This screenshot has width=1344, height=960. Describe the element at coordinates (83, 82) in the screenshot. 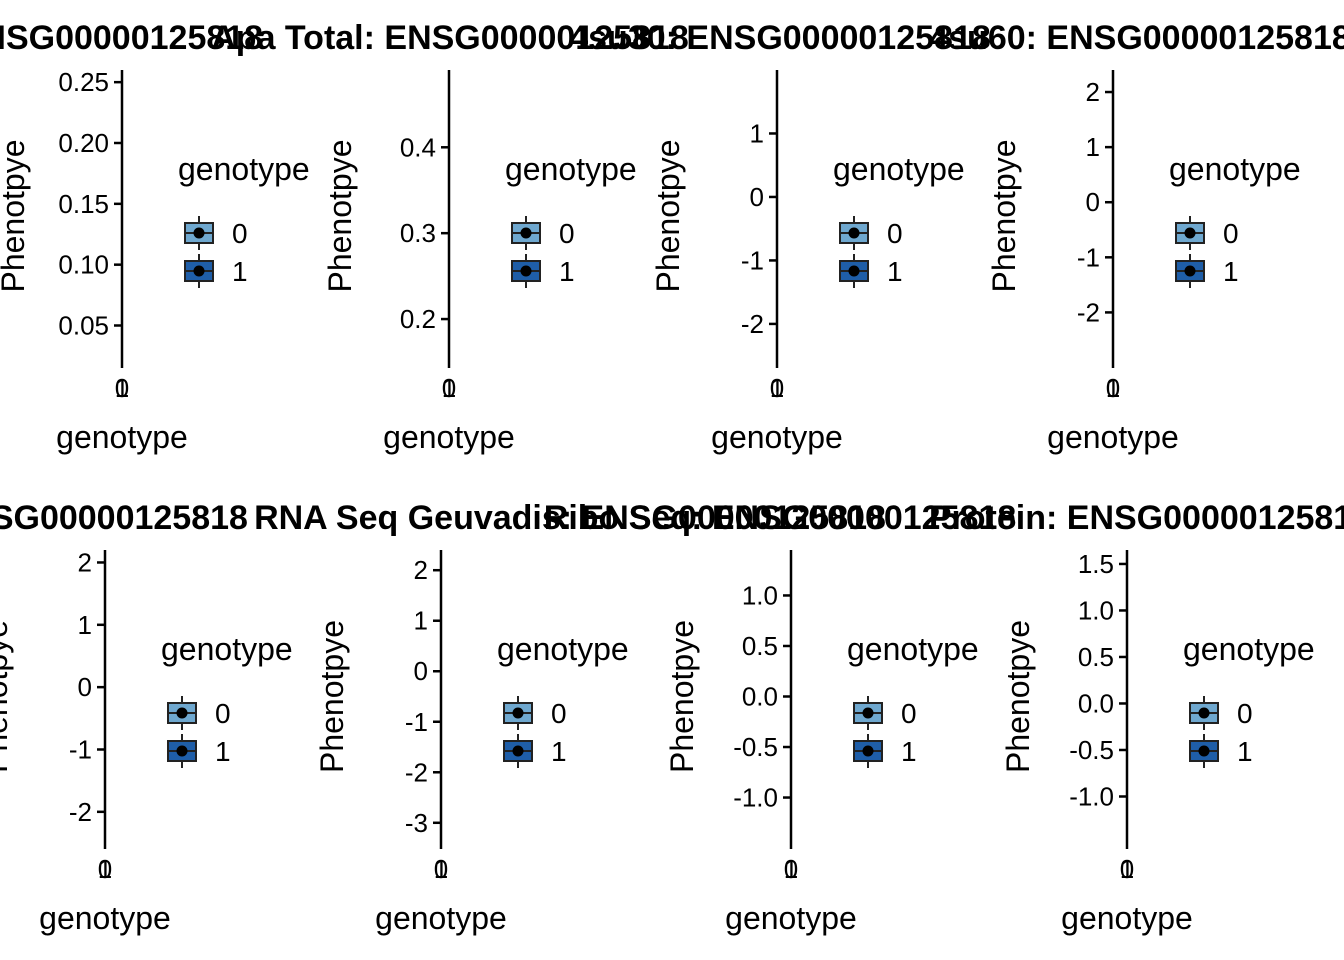

I see `y-tick-label: 0.25` at that location.